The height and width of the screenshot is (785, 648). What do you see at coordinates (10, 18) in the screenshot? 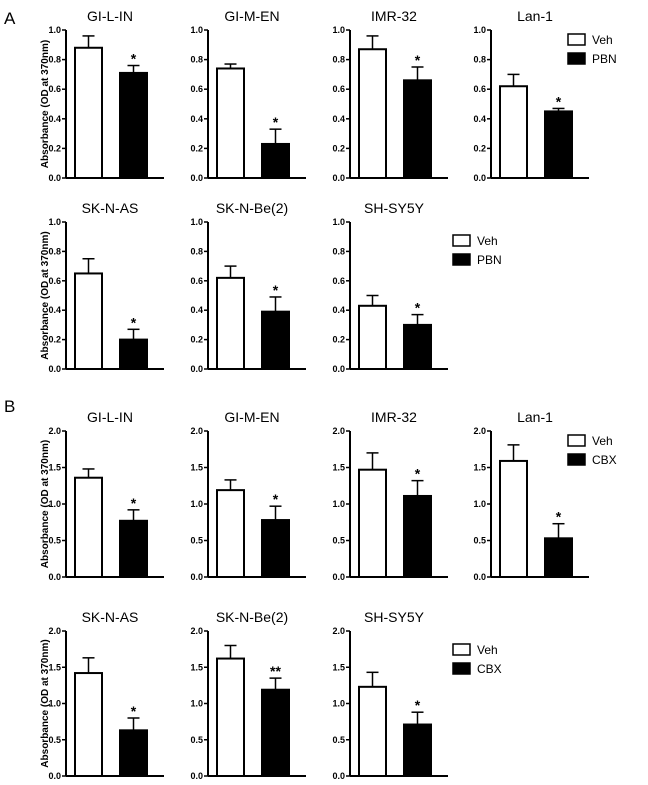
I see `panel-label: A` at bounding box center [10, 18].